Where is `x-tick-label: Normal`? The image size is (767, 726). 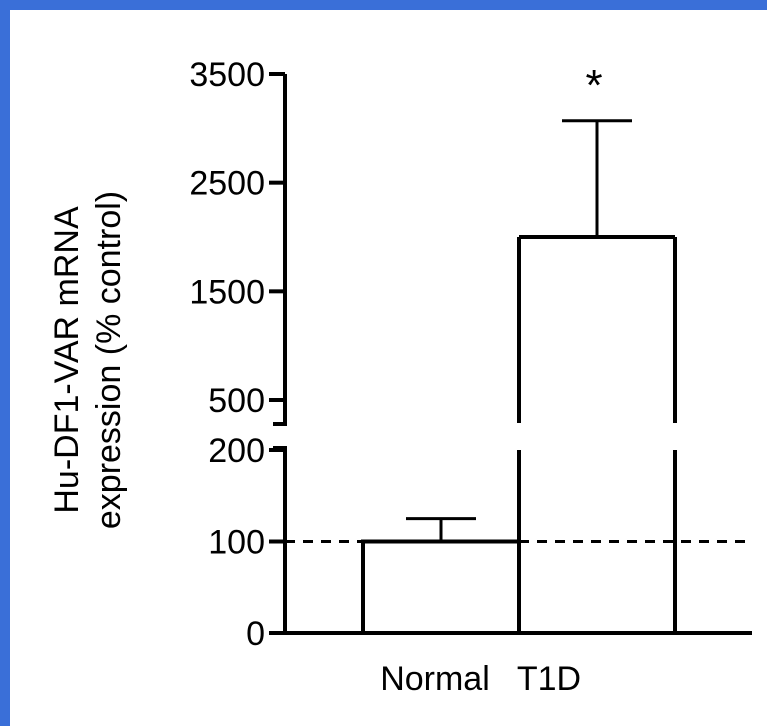 x-tick-label: Normal is located at coordinates (435, 679).